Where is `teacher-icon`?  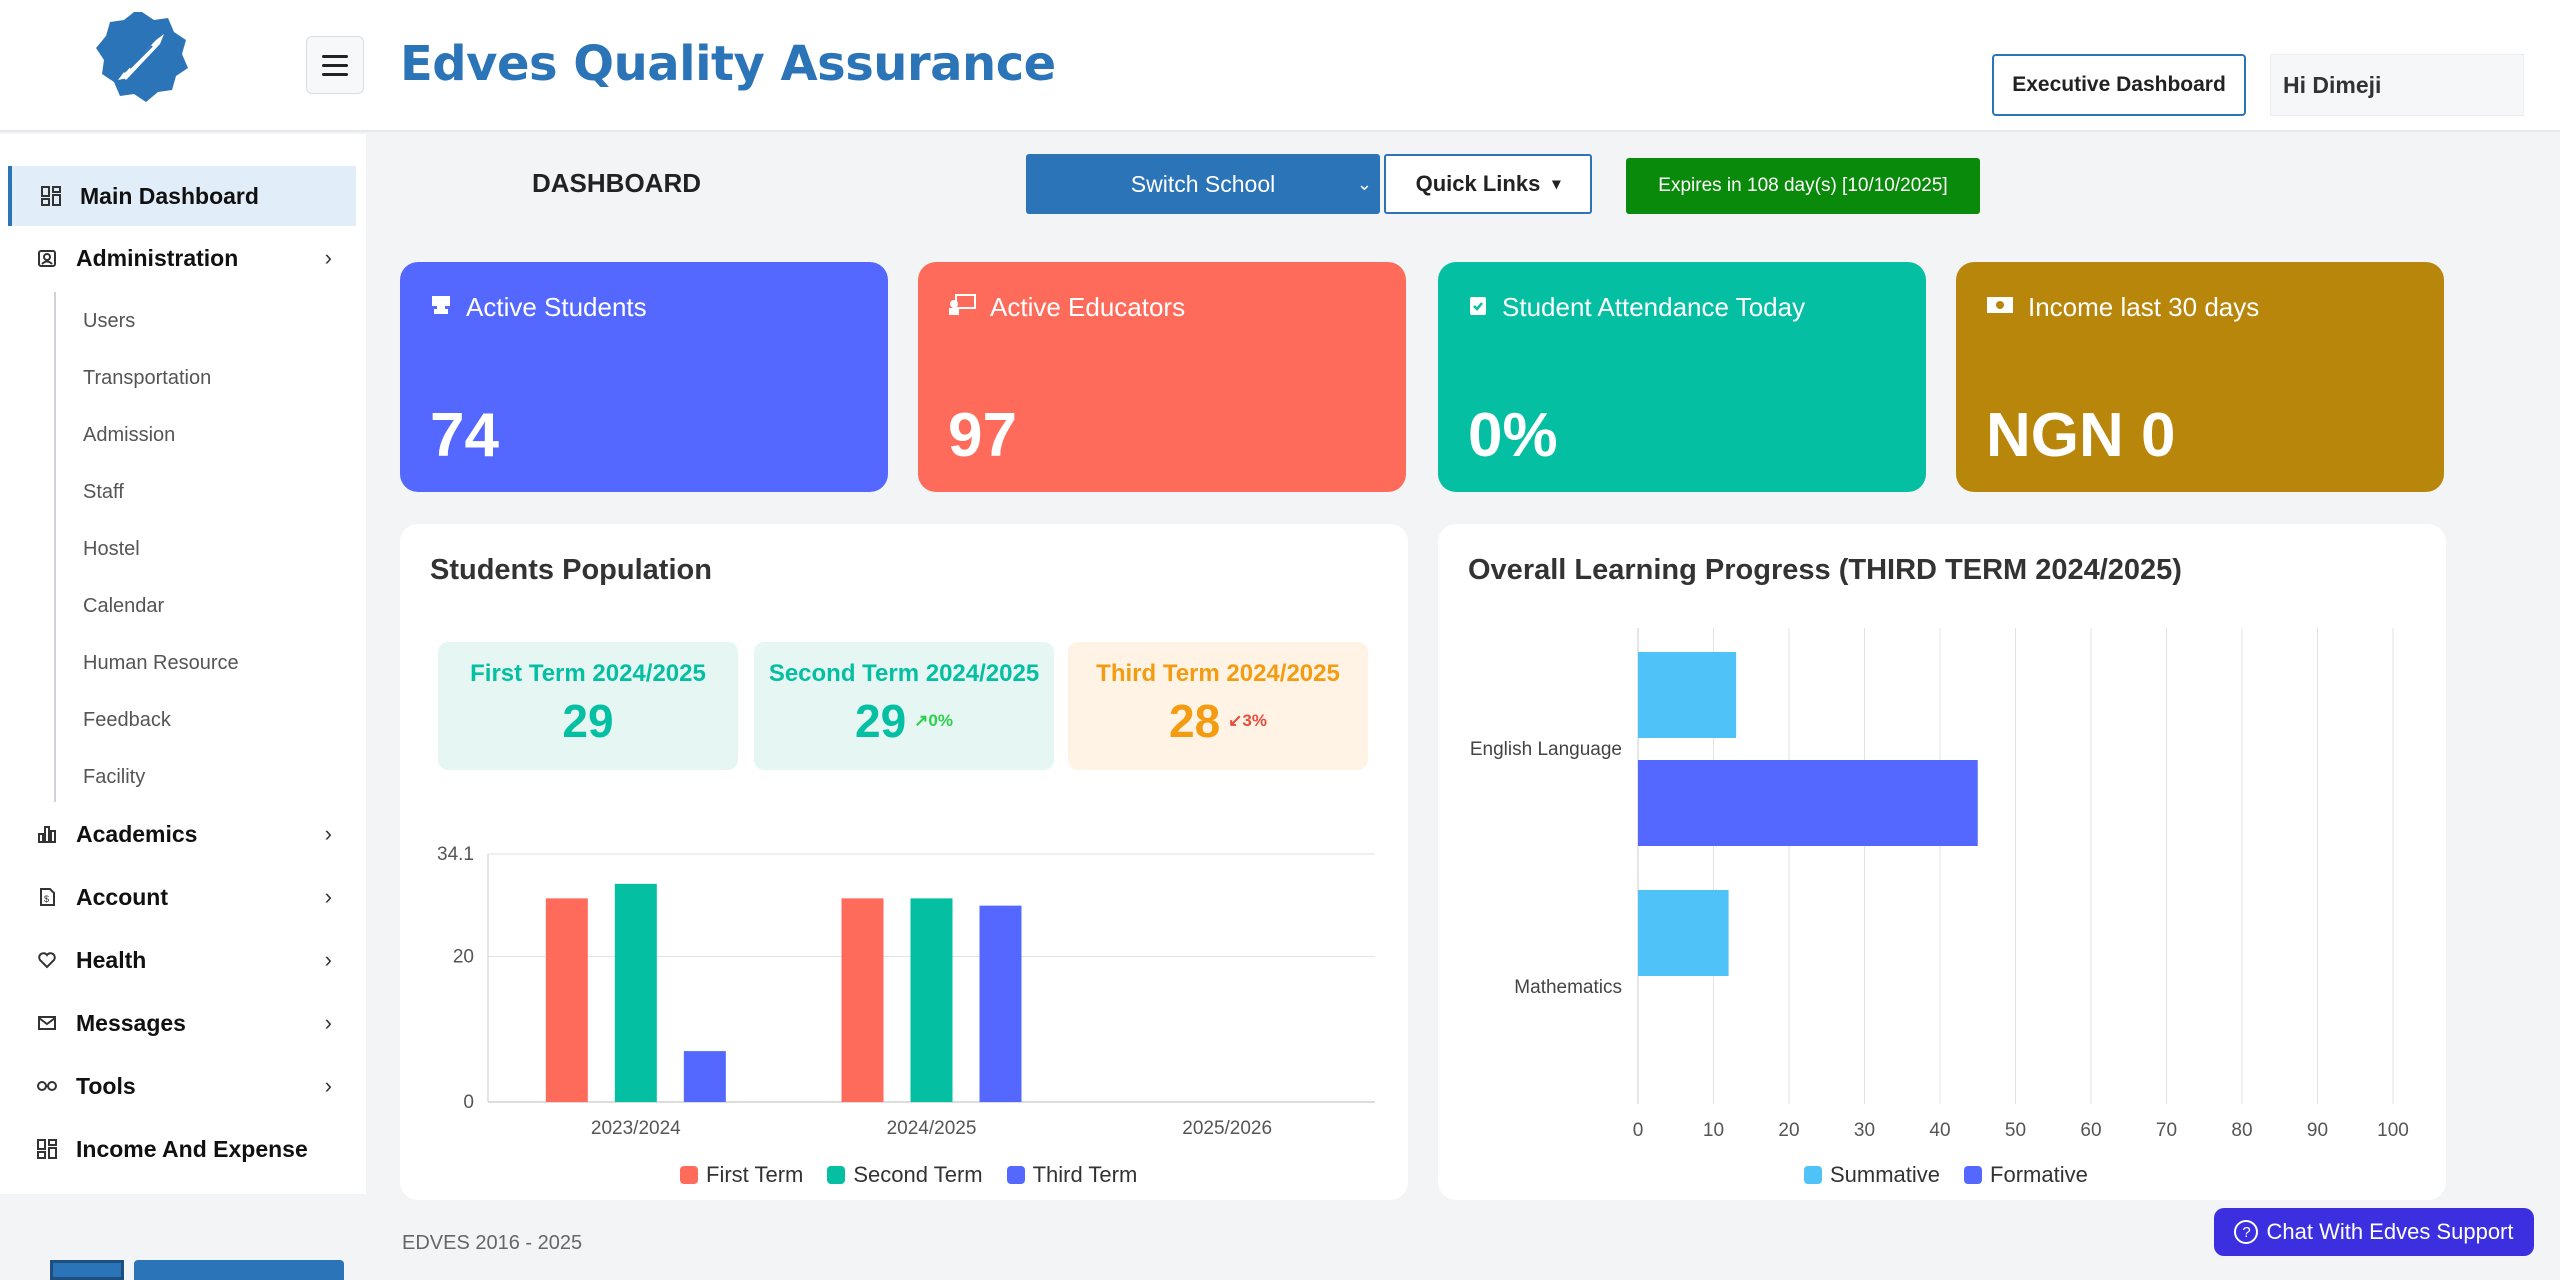
teacher-icon is located at coordinates (962, 307).